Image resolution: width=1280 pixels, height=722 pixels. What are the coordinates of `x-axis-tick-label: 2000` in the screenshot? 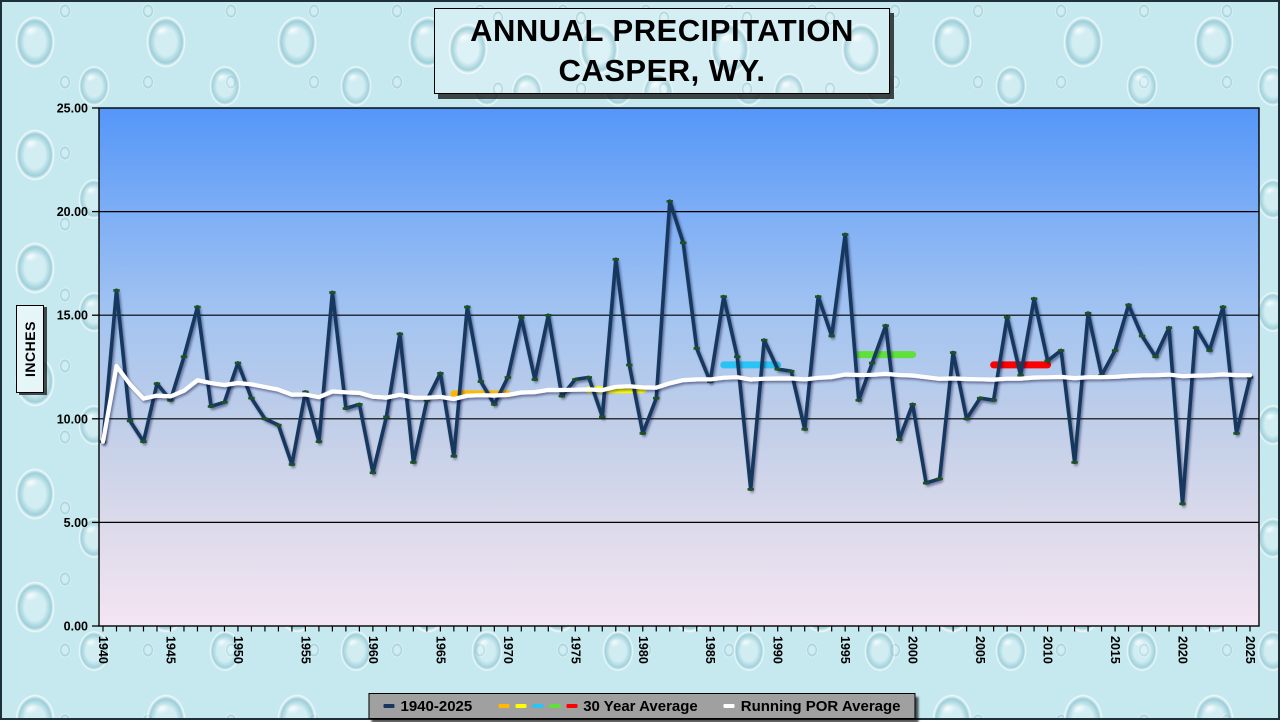 It's located at (913, 650).